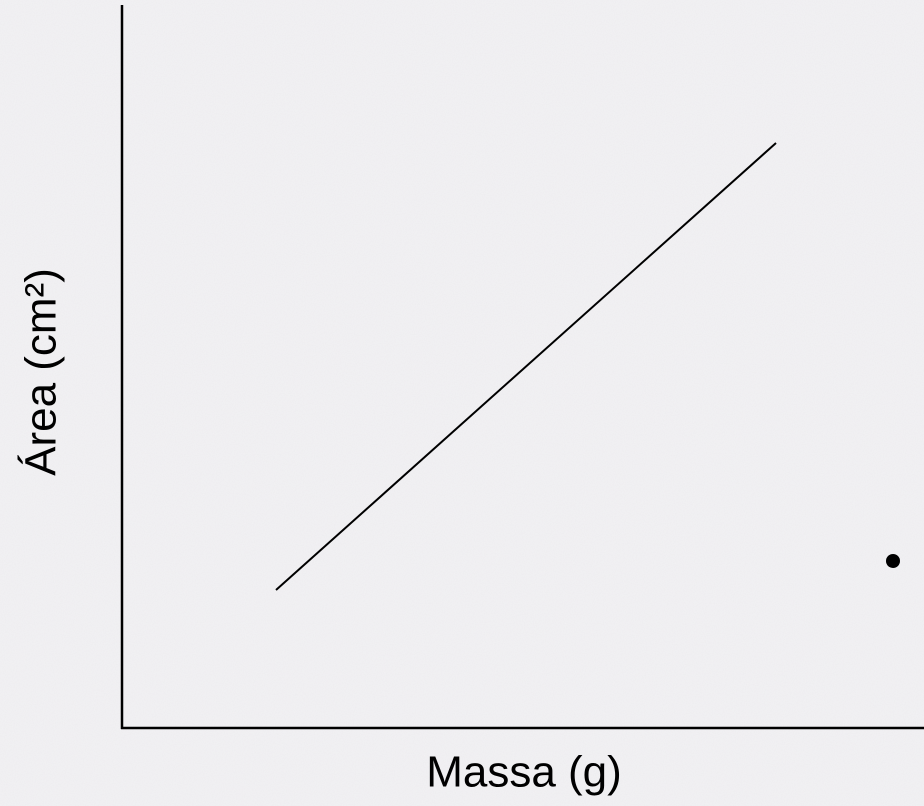  Describe the element at coordinates (524, 772) in the screenshot. I see `x-axis-label: Massa (g)` at that location.